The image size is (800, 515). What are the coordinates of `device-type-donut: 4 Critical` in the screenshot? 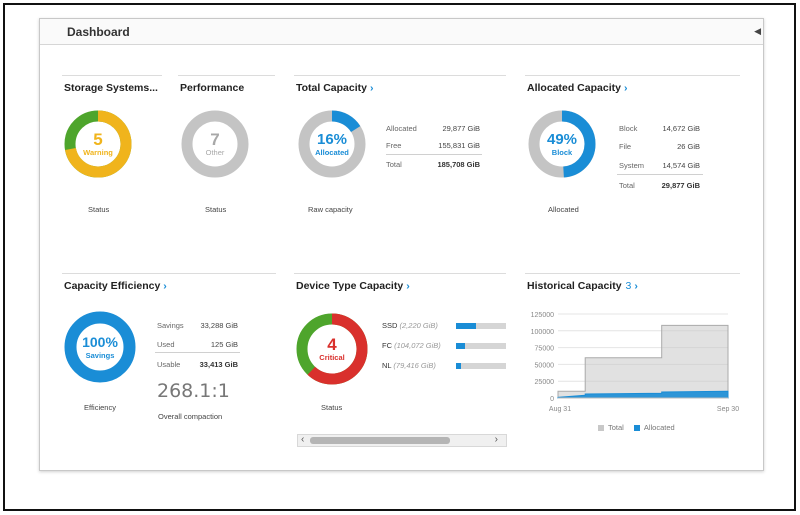 It's located at (332, 349).